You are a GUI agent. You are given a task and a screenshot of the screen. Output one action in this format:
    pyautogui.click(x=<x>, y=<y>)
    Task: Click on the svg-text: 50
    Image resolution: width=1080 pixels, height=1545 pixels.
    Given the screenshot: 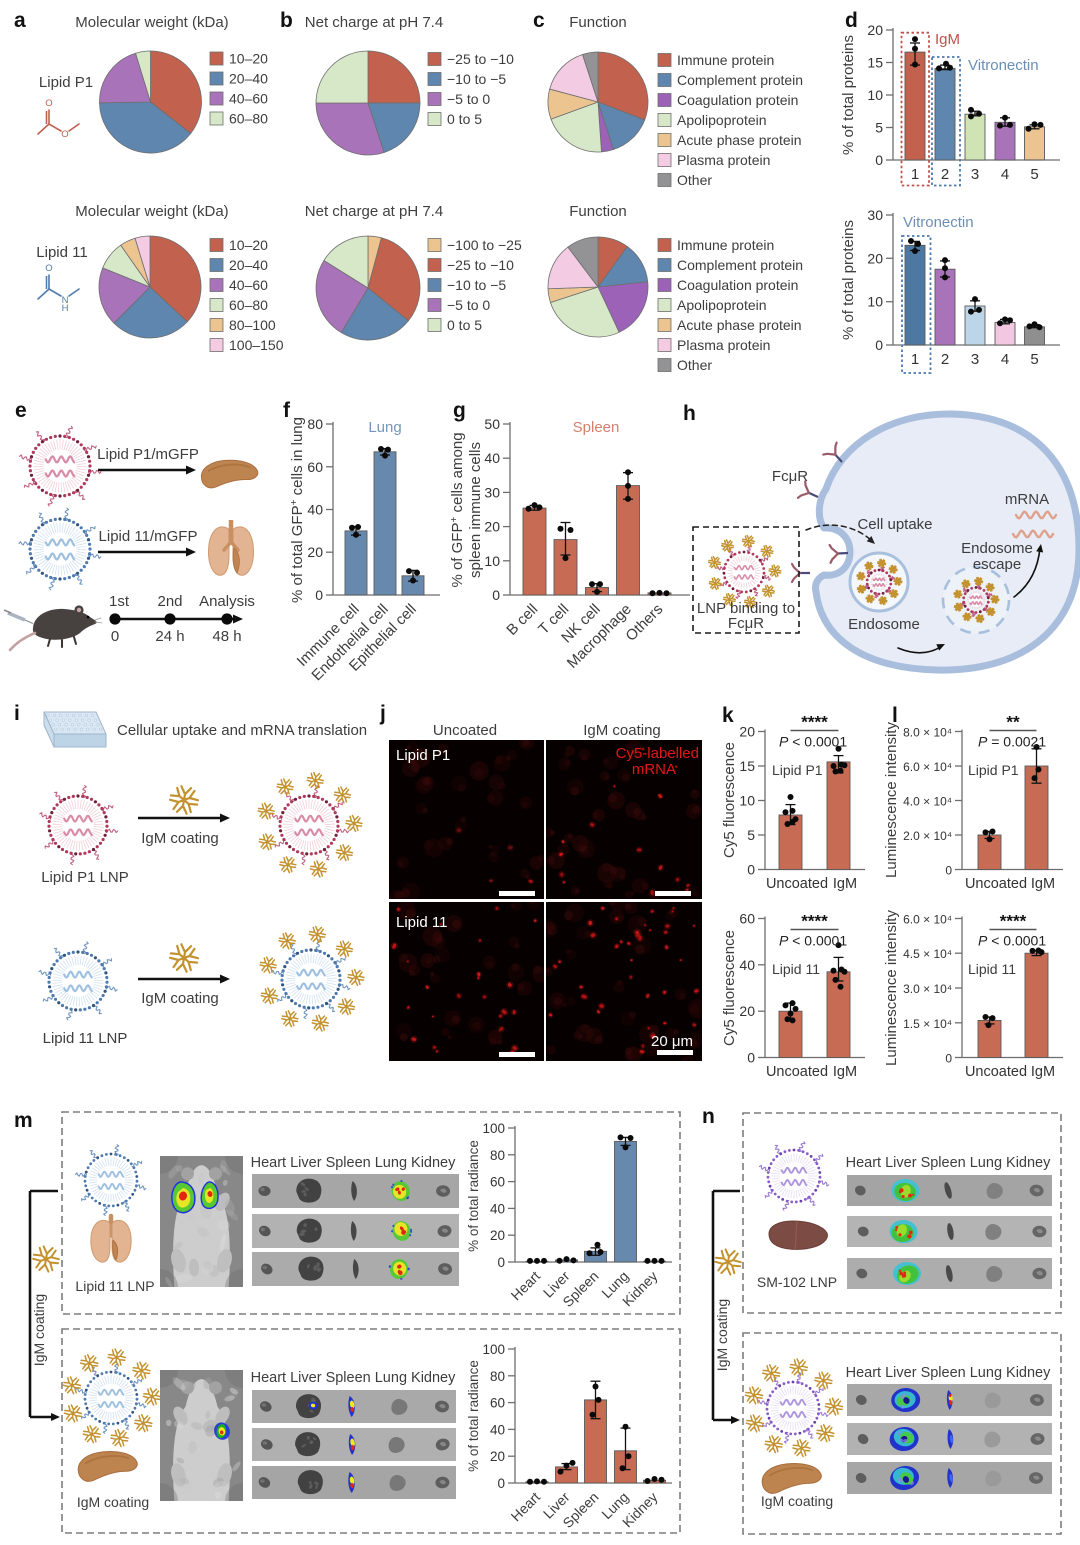 What is the action you would take?
    pyautogui.click(x=492, y=424)
    